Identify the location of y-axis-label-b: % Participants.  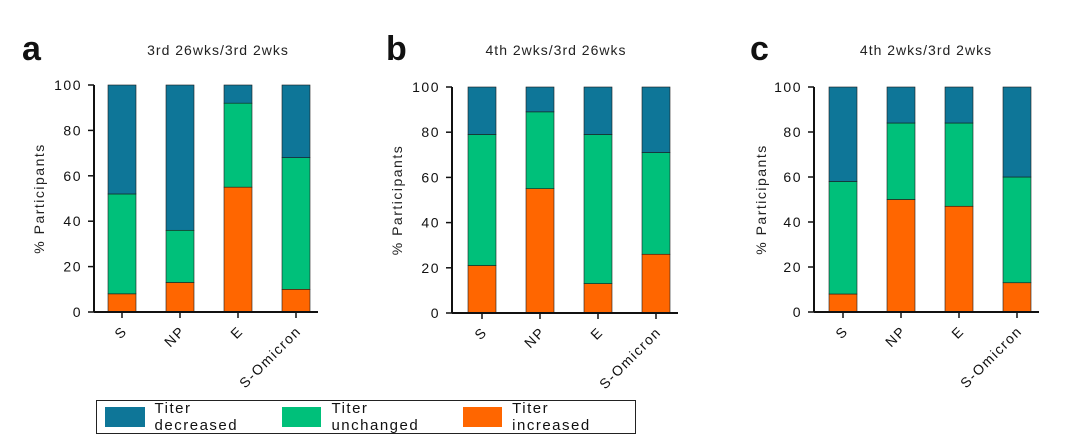
(397, 200).